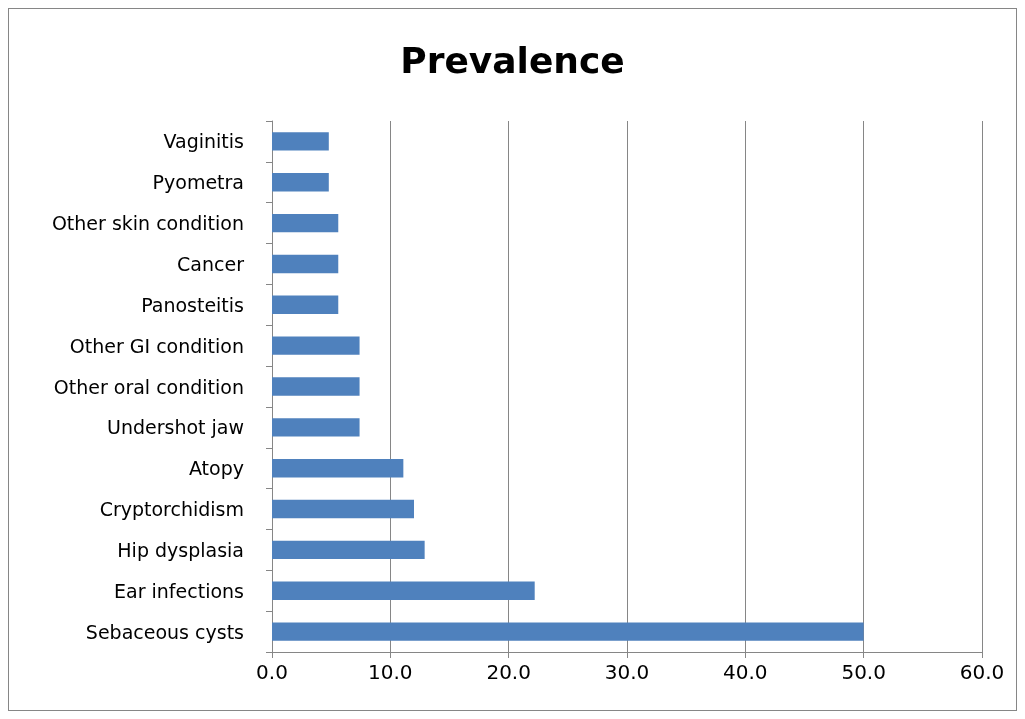 This screenshot has height=719, width=1025. Describe the element at coordinates (203, 141) in the screenshot. I see `y-tick-label: Vaginitis` at that location.